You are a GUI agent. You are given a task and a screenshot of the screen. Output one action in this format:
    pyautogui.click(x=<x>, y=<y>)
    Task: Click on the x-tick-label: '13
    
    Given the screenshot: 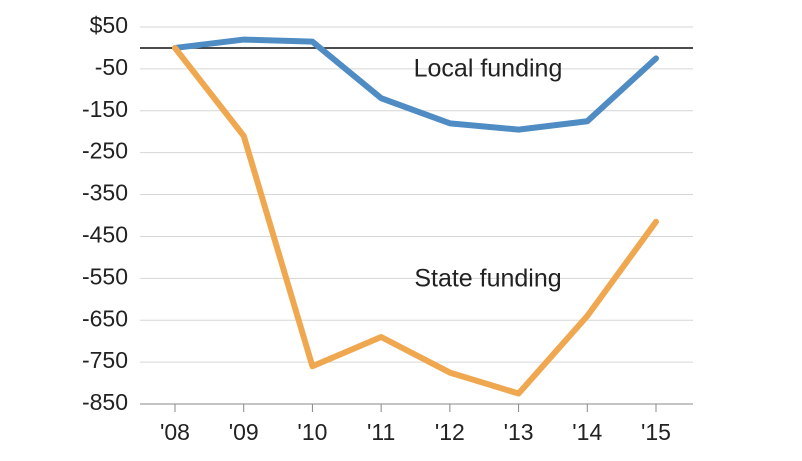 What is the action you would take?
    pyautogui.click(x=519, y=432)
    